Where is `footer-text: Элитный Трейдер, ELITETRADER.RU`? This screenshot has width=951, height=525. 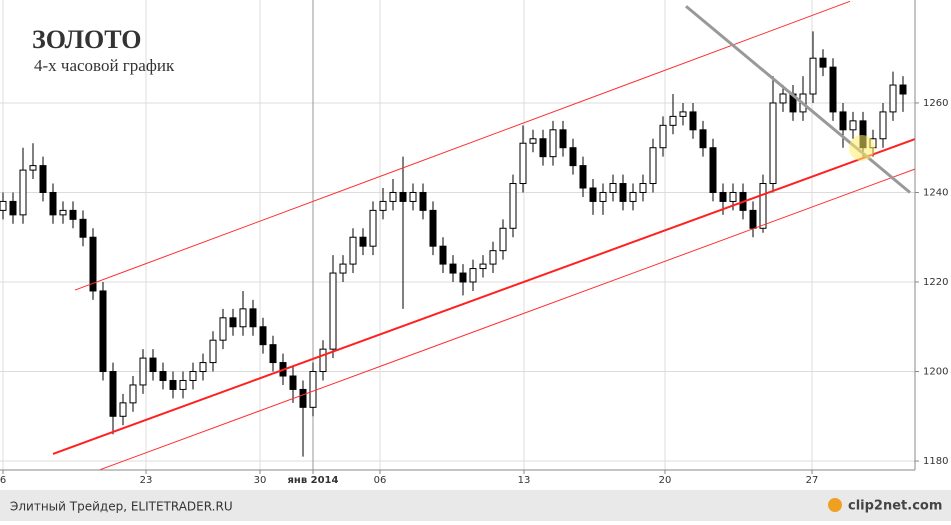
footer-text: Элитный Трейдер, ELITETRADER.RU is located at coordinates (121, 507).